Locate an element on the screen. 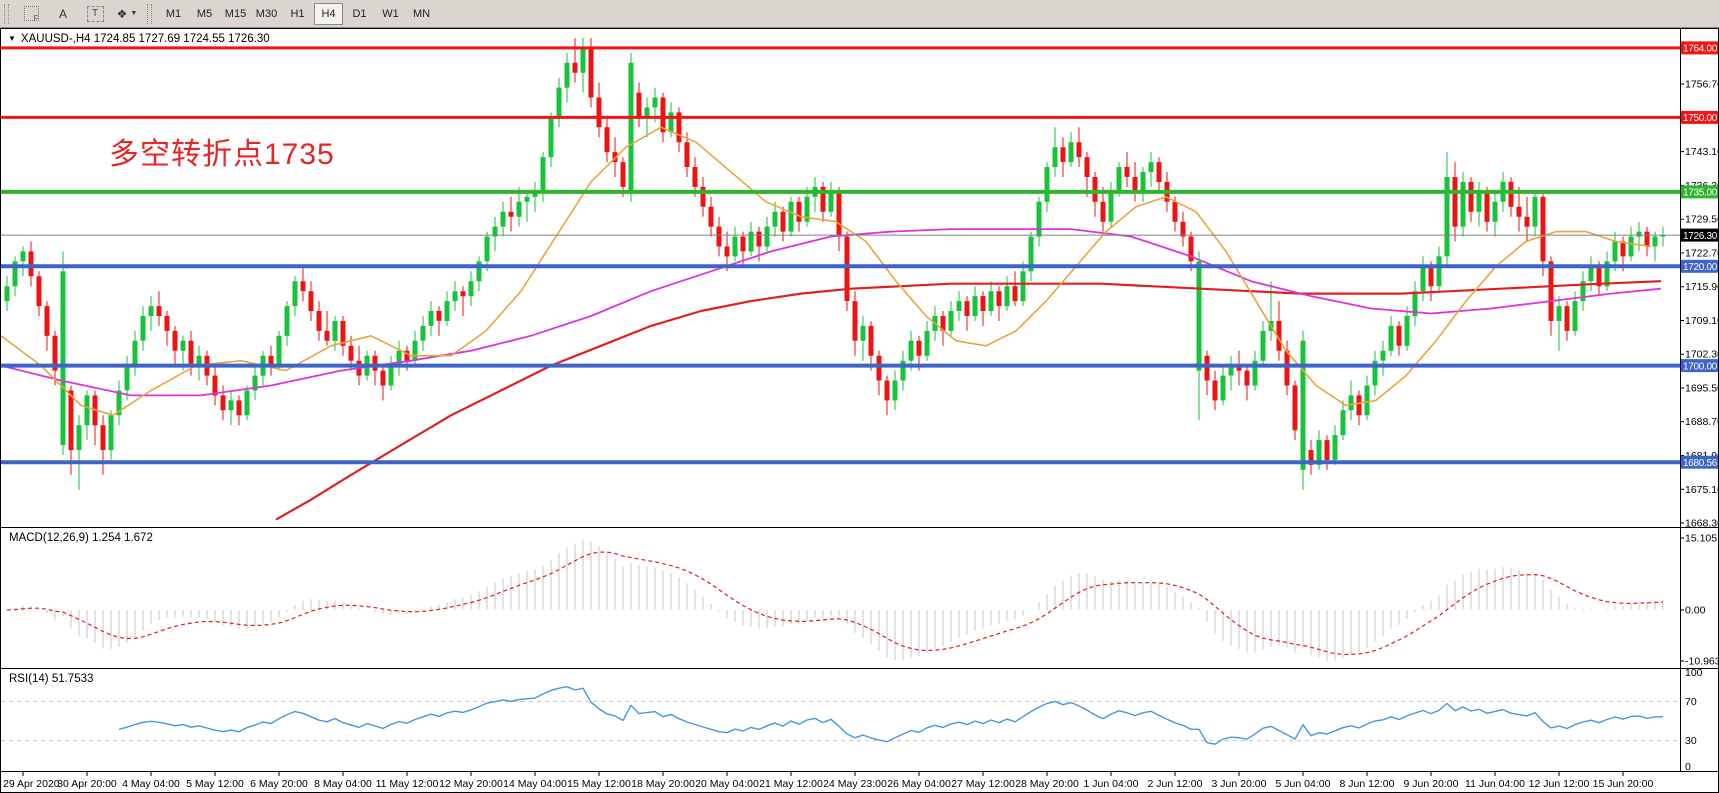 This screenshot has width=1719, height=793. price-tick-label: 1709.10 is located at coordinates (1701, 321).